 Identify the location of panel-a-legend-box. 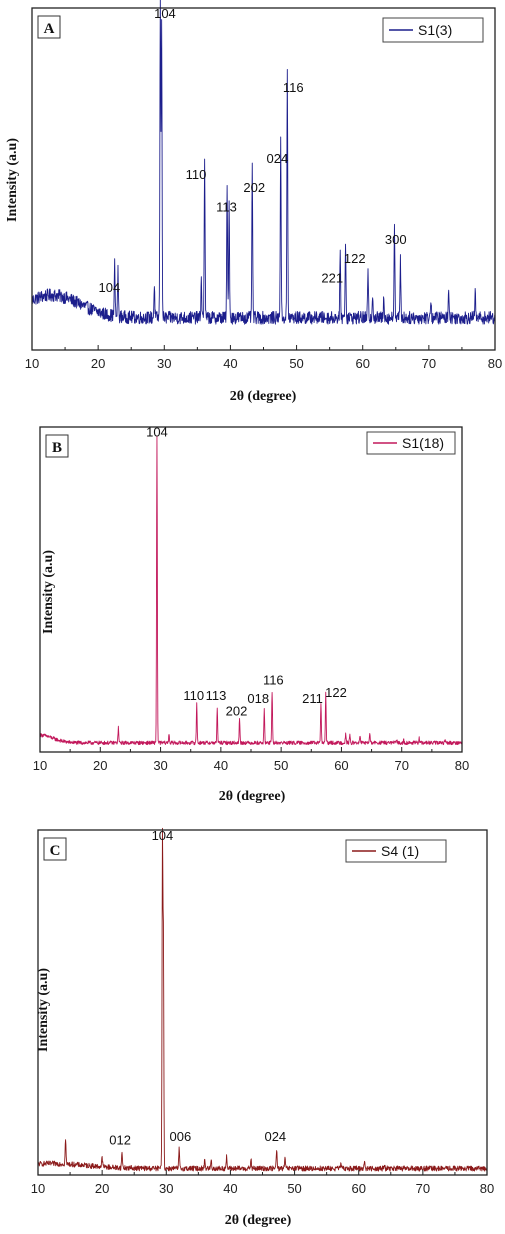
(433, 30).